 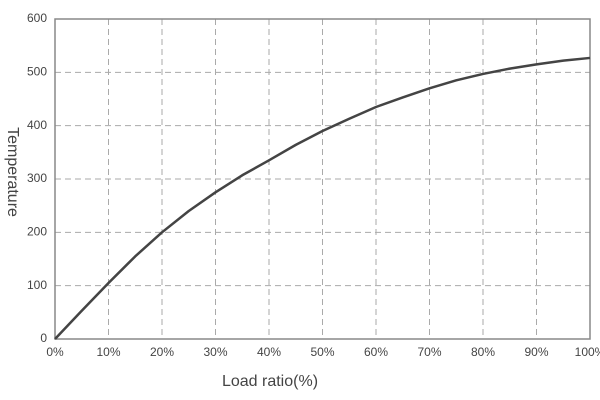 I want to click on y-tick-label: 500, so click(x=37, y=72).